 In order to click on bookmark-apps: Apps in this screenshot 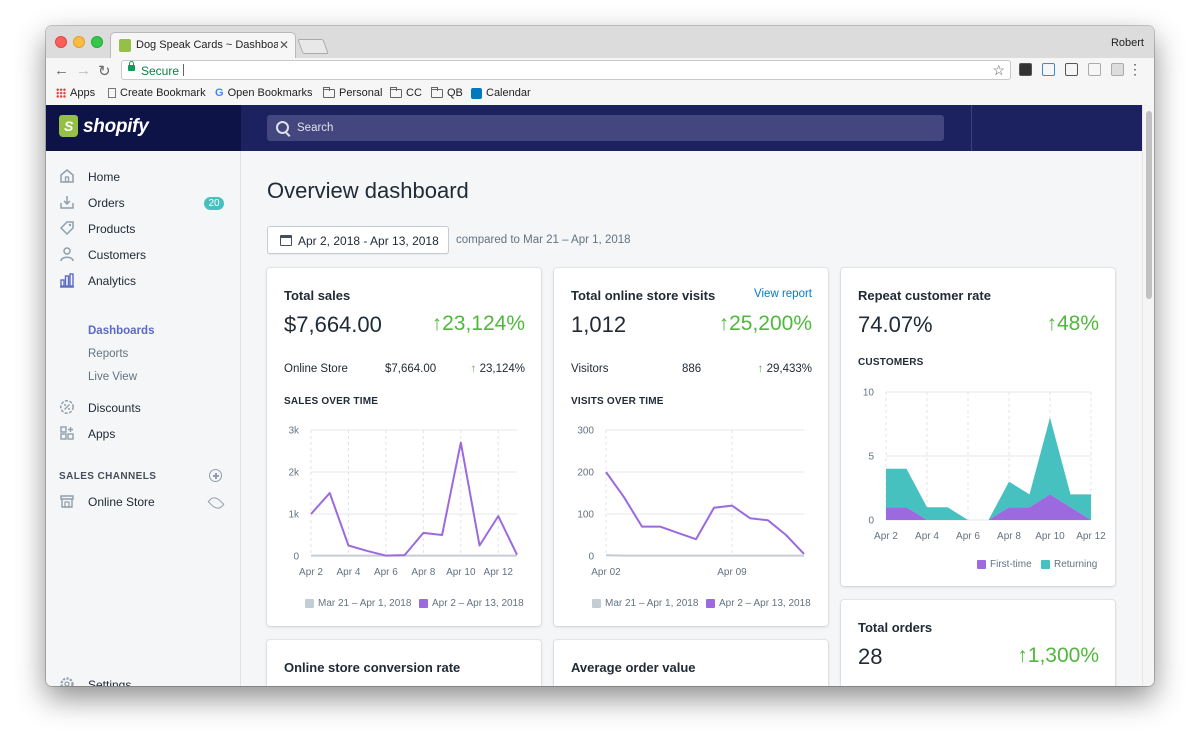, I will do `click(75, 93)`.